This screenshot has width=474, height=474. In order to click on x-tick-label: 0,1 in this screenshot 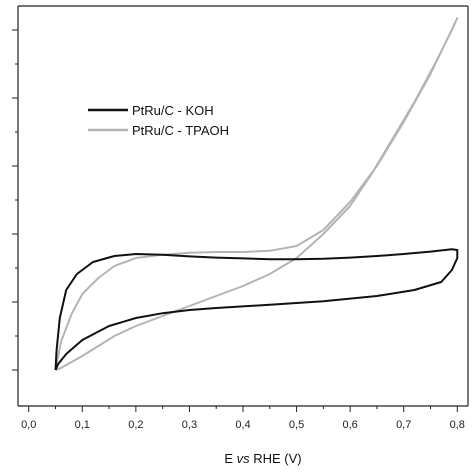, I will do `click(82, 425)`.